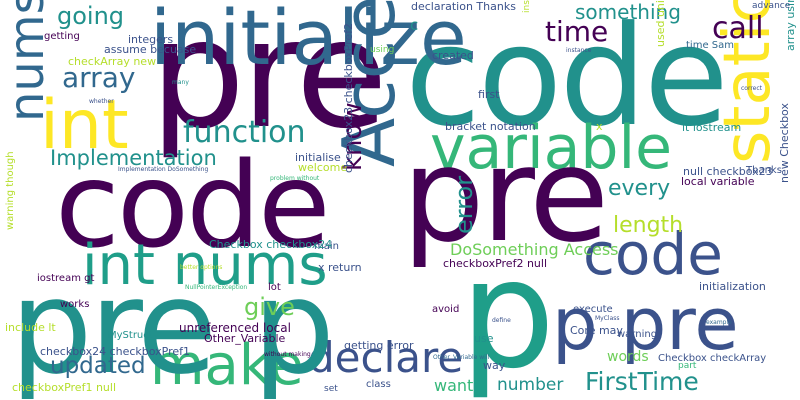 This screenshot has width=800, height=400. I want to click on cloud-word: c, so click(414, 25).